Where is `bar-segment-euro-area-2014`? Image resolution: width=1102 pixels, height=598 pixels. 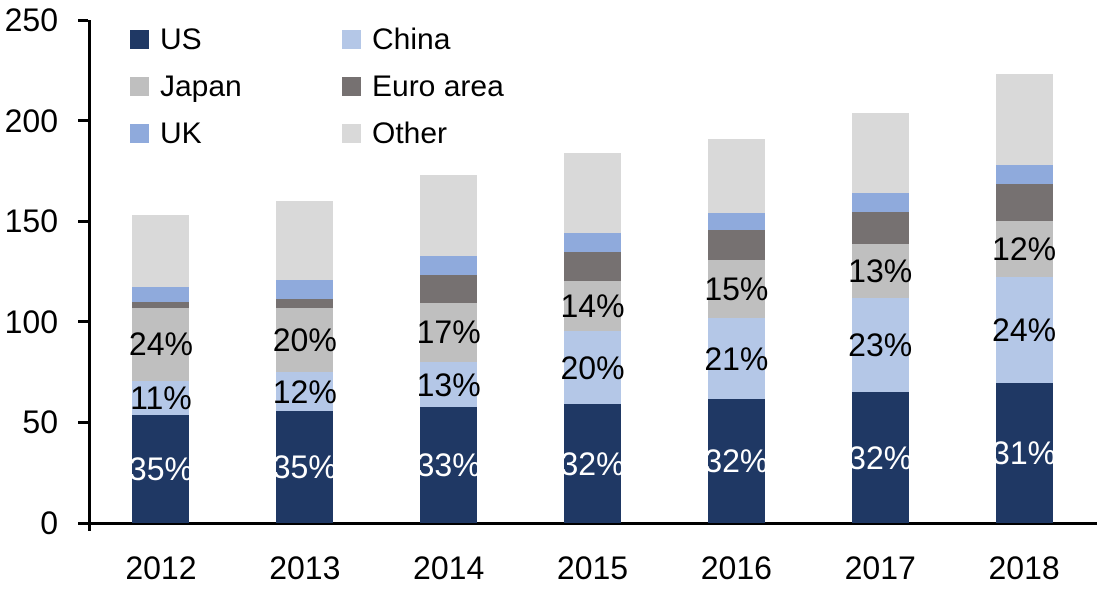 bar-segment-euro-area-2014 is located at coordinates (449, 288).